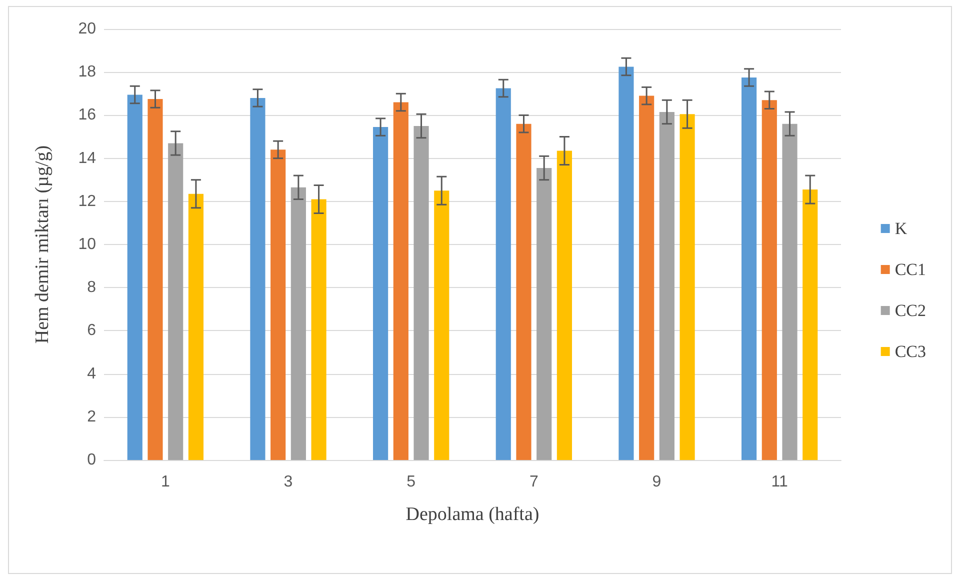 This screenshot has width=960, height=579. Describe the element at coordinates (91, 417) in the screenshot. I see `y-tick-label: 2` at that location.